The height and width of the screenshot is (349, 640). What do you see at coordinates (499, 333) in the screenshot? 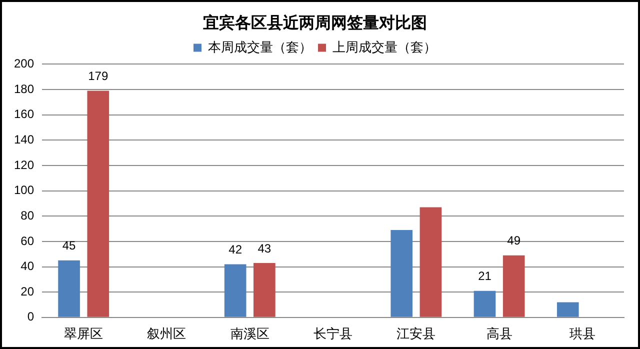
I see `x-tick-label: 高县` at bounding box center [499, 333].